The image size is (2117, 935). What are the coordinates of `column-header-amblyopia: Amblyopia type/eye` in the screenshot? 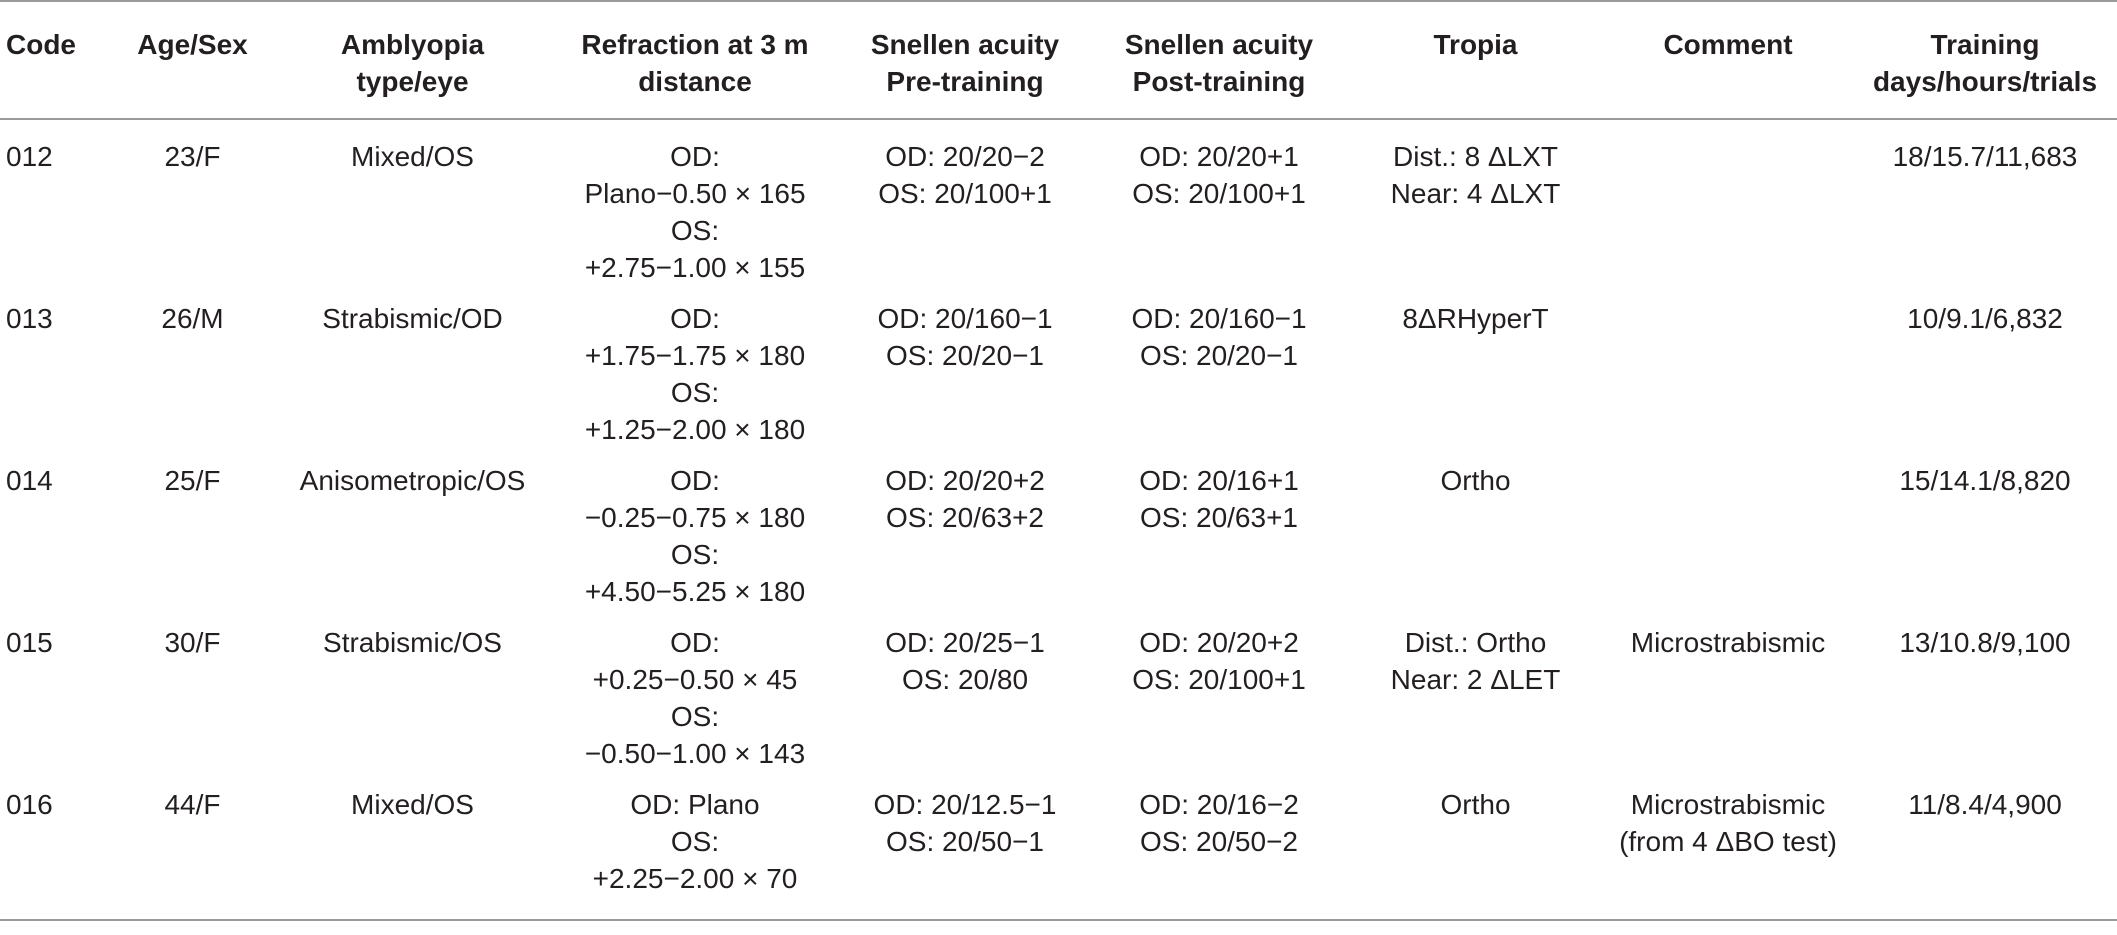 It's located at (412, 60).